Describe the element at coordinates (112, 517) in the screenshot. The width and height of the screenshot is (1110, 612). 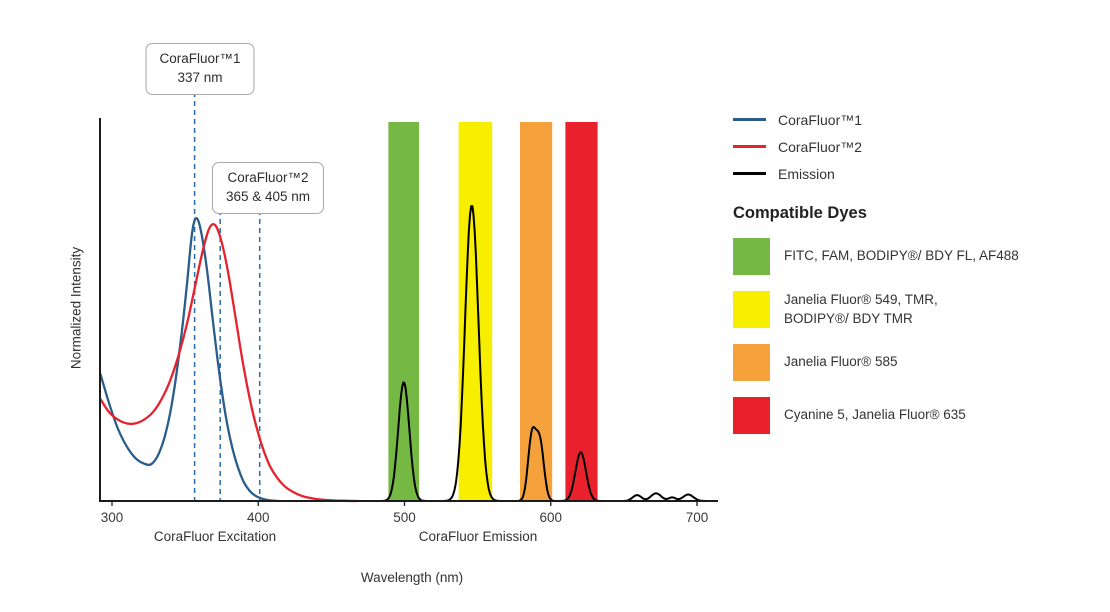
I see `x-tick-label: 300` at that location.